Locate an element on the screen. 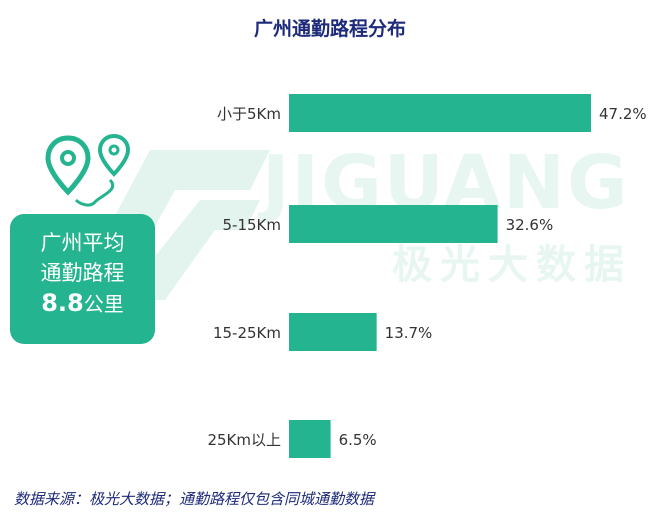 The image size is (660, 519). value-label-2: 13.7% is located at coordinates (409, 333).